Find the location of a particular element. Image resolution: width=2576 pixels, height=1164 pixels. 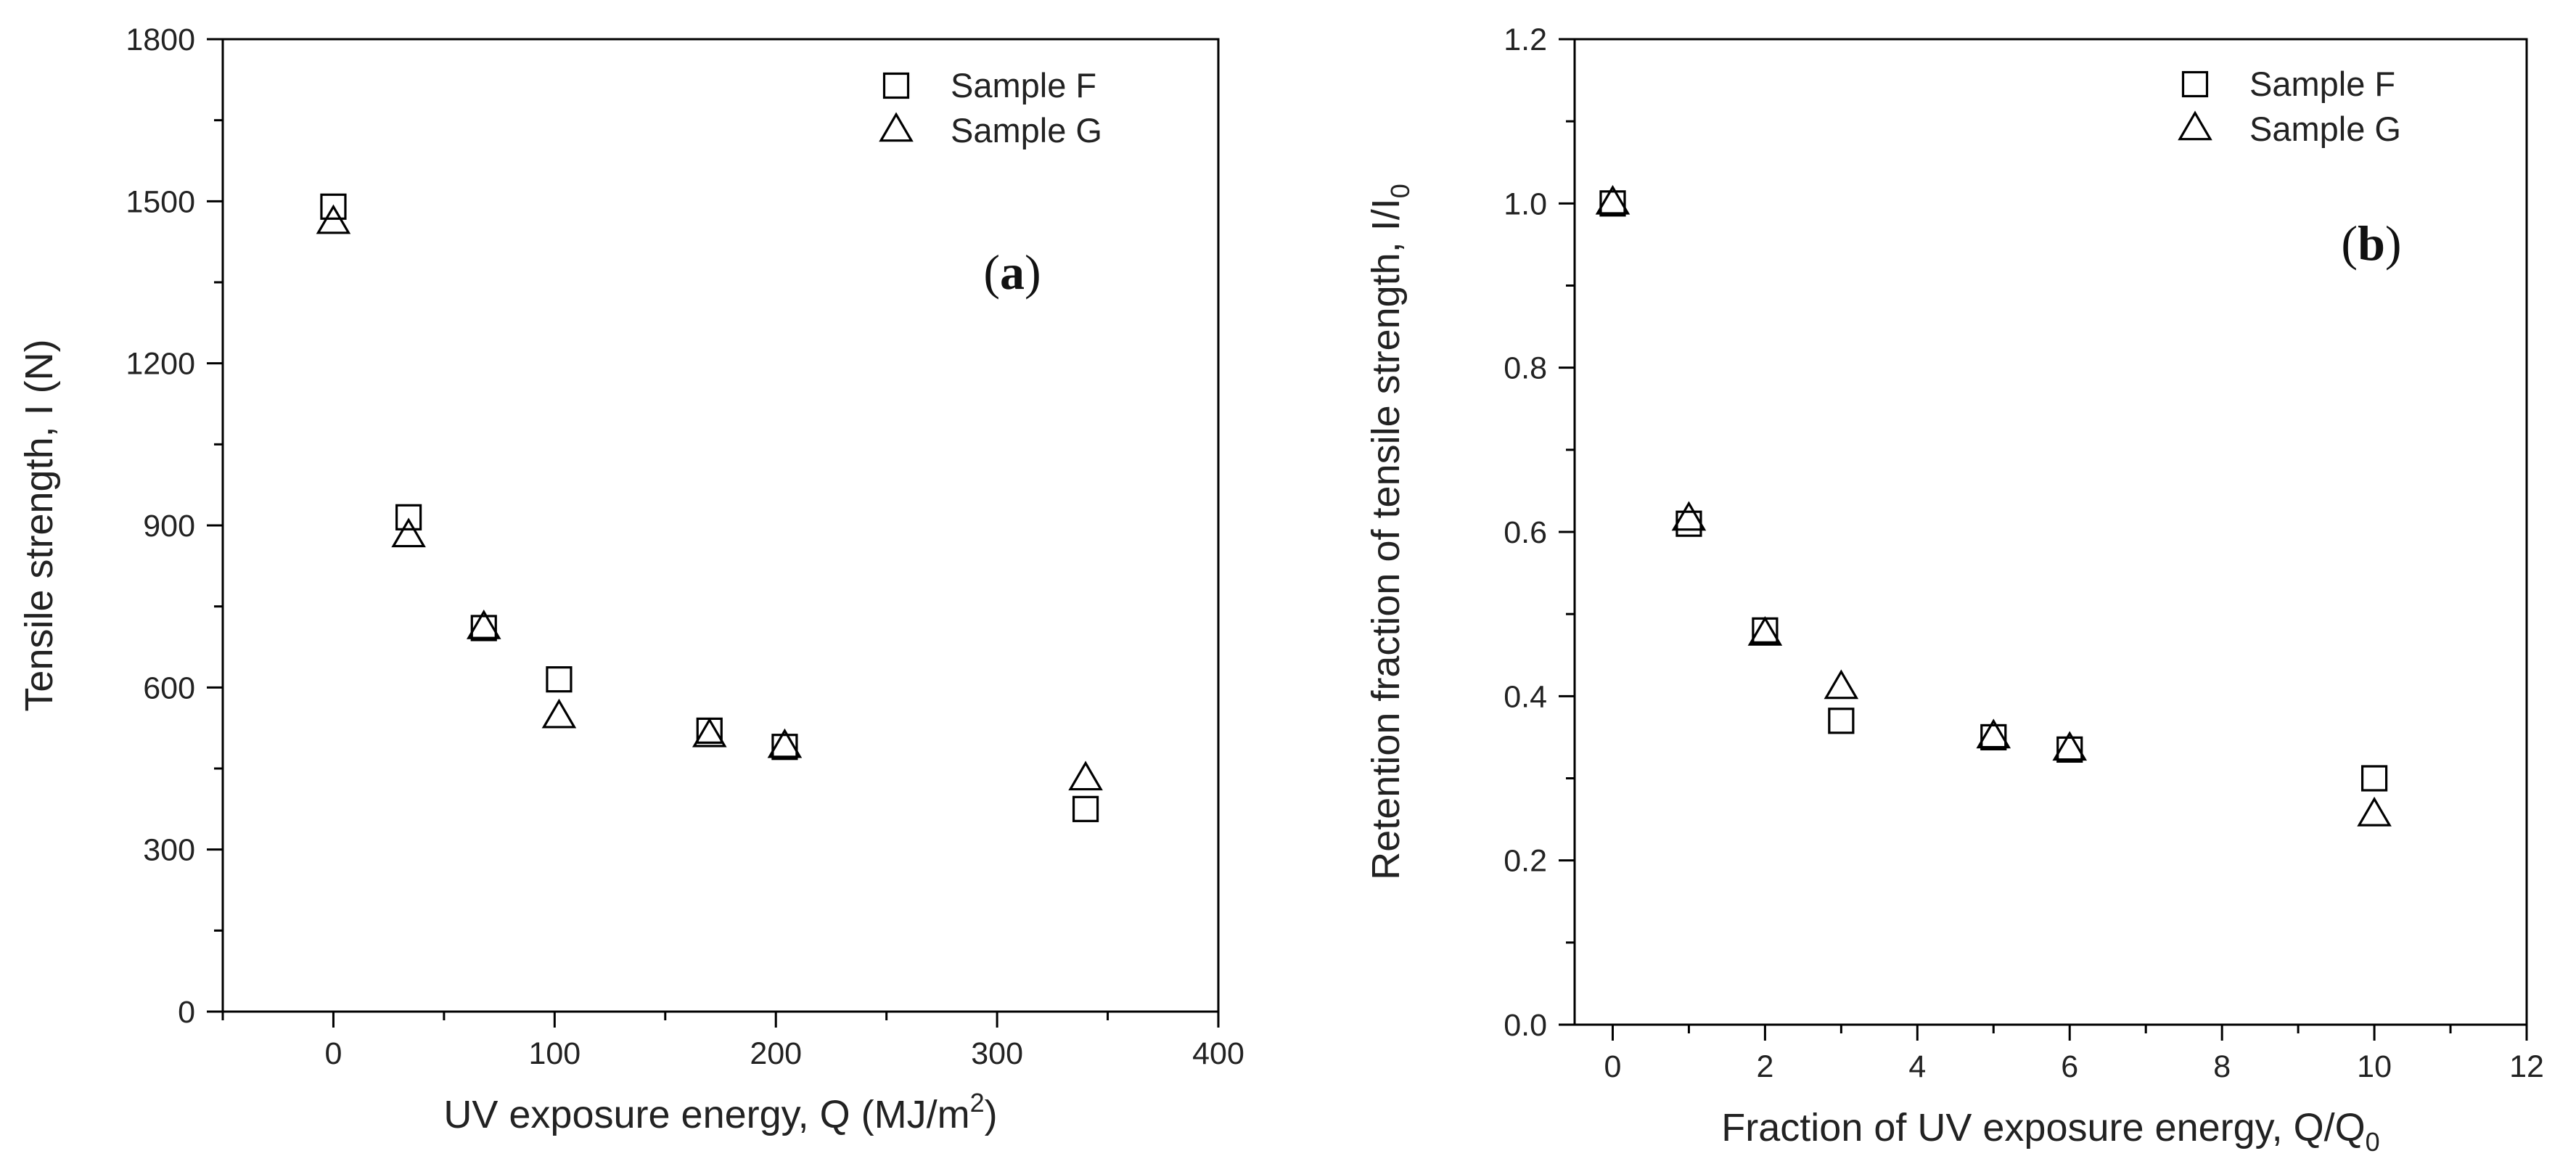

panel-label: (b) is located at coordinates (2371, 243).